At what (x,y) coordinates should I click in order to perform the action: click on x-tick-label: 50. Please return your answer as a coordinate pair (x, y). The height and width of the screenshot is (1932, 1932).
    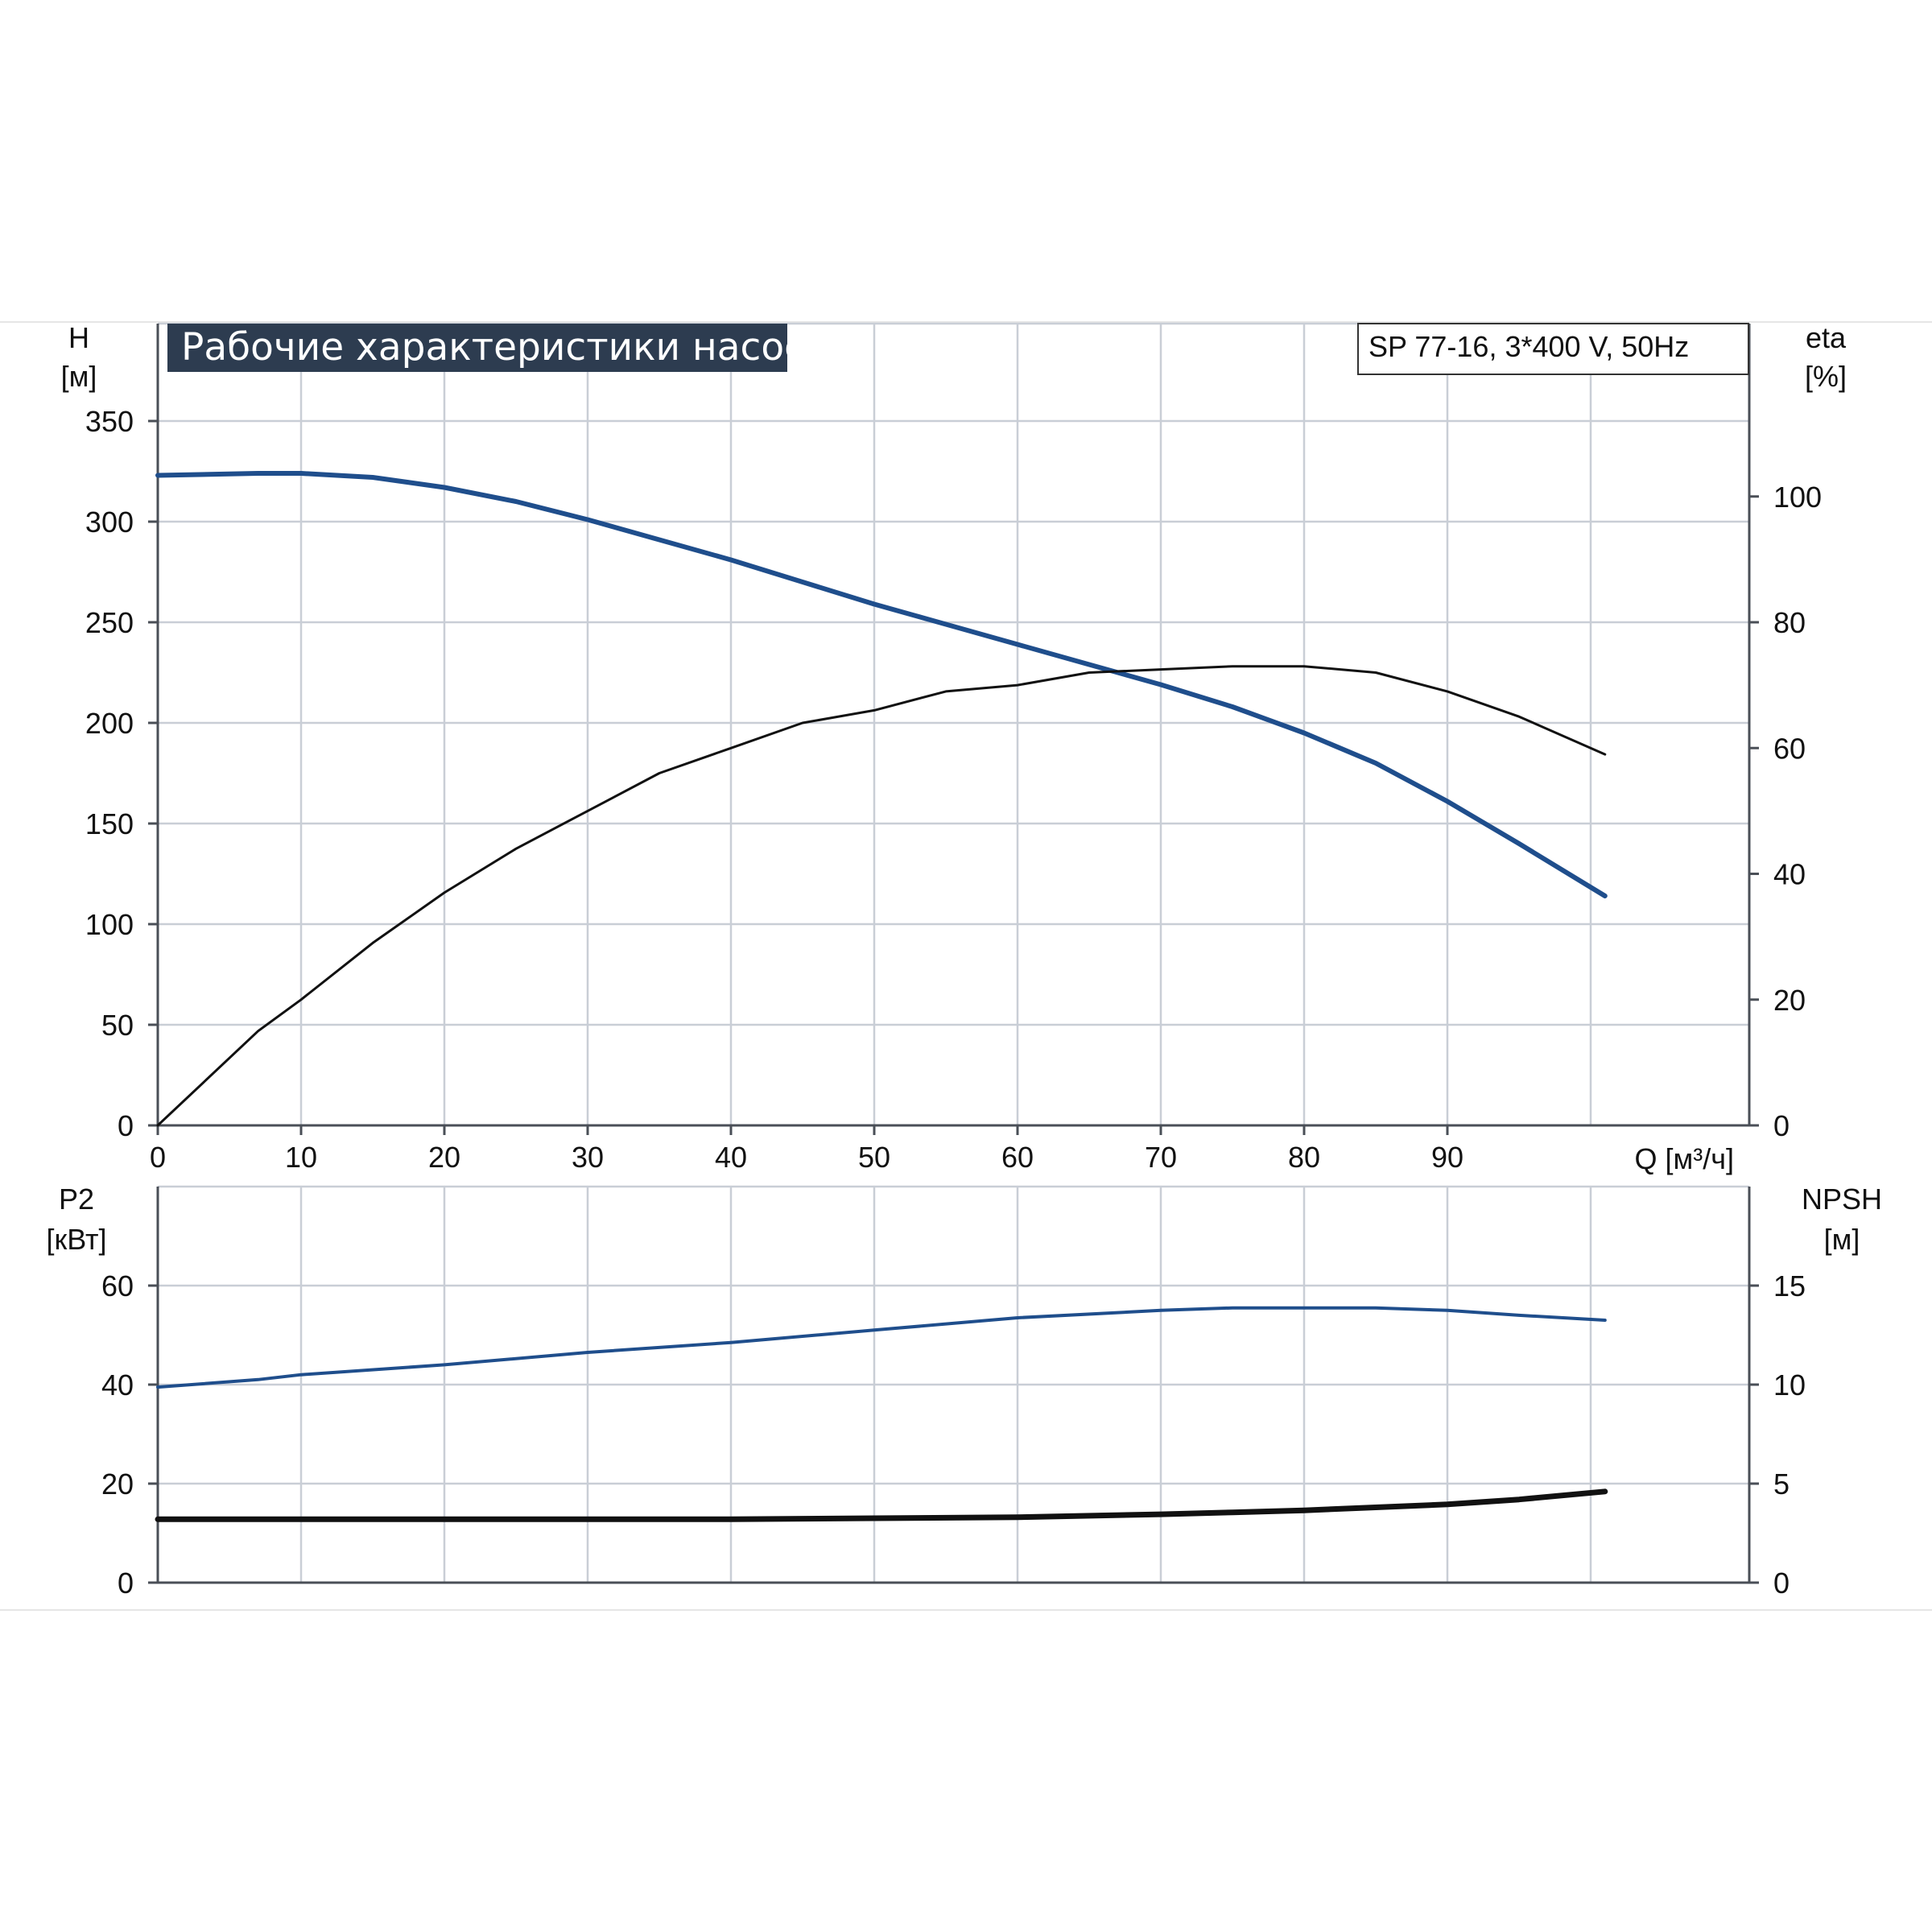
    Looking at the image, I should click on (874, 1157).